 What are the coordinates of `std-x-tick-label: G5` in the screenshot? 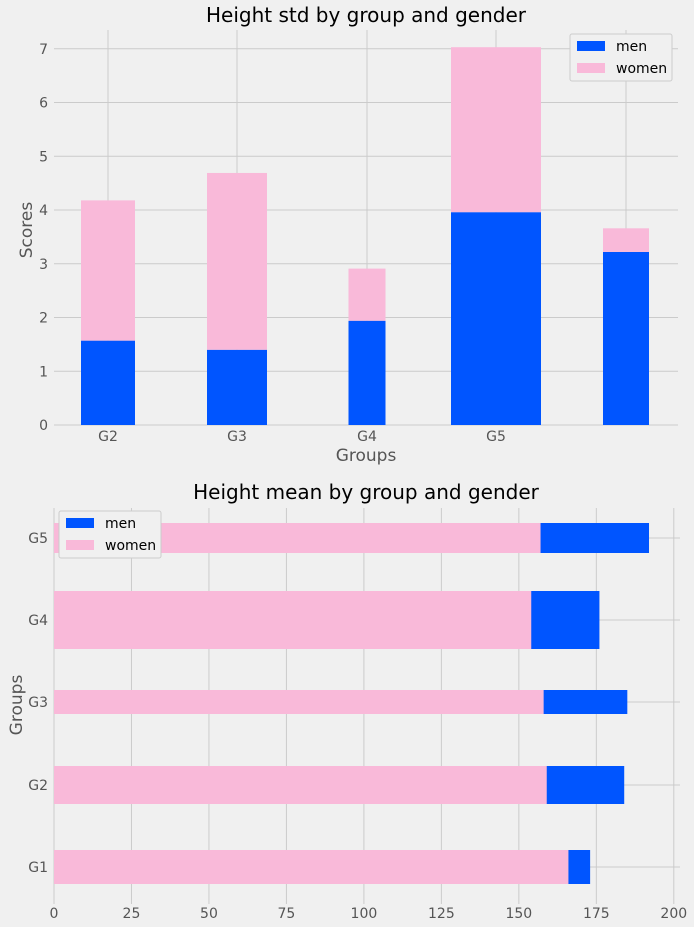 It's located at (496, 437).